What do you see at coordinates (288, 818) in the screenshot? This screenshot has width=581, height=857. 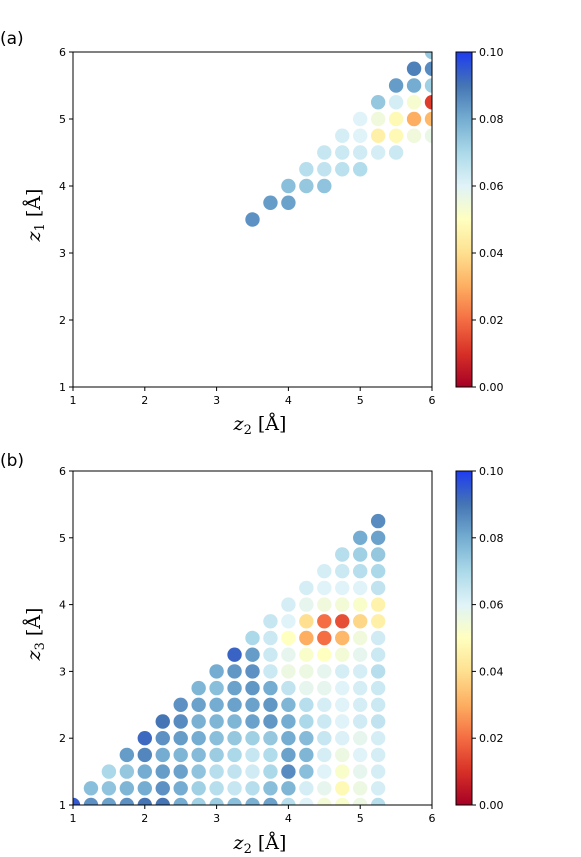 I see `x-tick-label: 4` at bounding box center [288, 818].